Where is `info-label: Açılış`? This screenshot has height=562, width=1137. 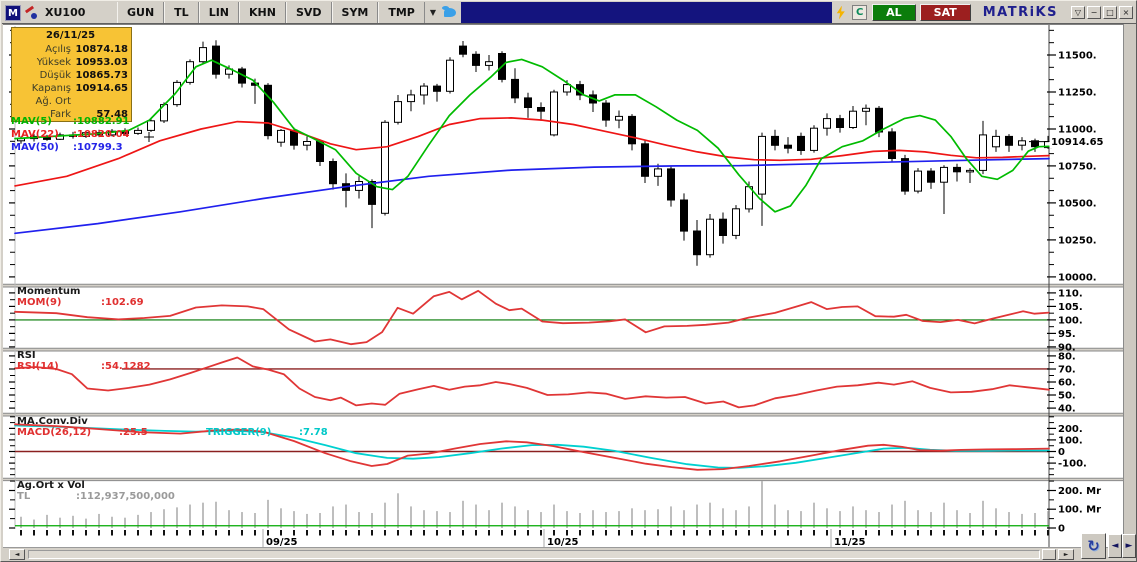
info-label: Açılış is located at coordinates (58, 49).